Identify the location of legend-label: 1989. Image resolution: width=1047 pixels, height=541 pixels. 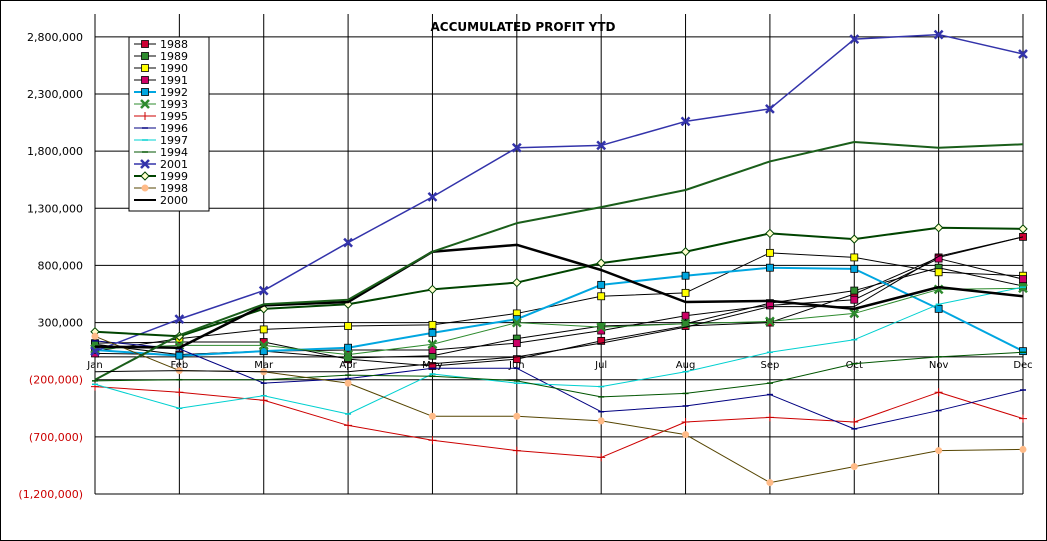
(174, 56).